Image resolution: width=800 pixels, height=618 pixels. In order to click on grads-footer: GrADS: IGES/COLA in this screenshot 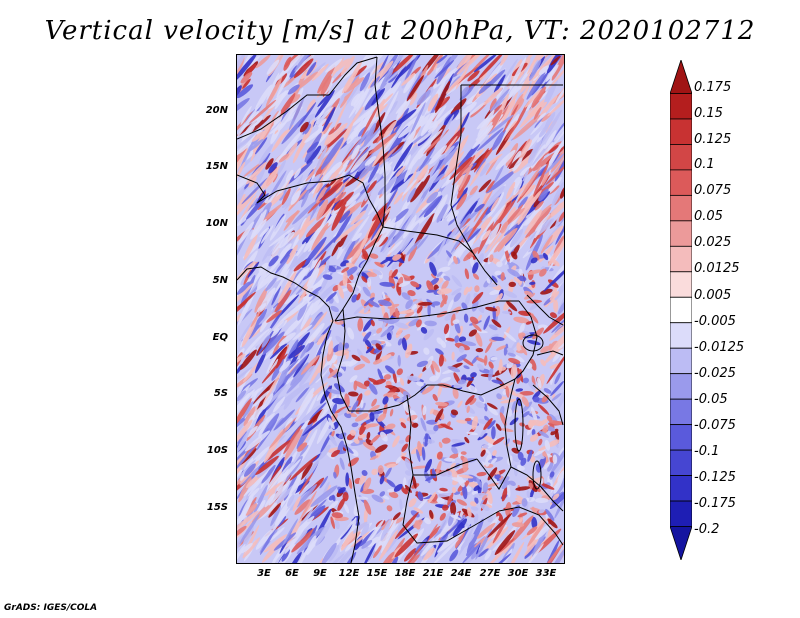, I will do `click(51, 608)`.